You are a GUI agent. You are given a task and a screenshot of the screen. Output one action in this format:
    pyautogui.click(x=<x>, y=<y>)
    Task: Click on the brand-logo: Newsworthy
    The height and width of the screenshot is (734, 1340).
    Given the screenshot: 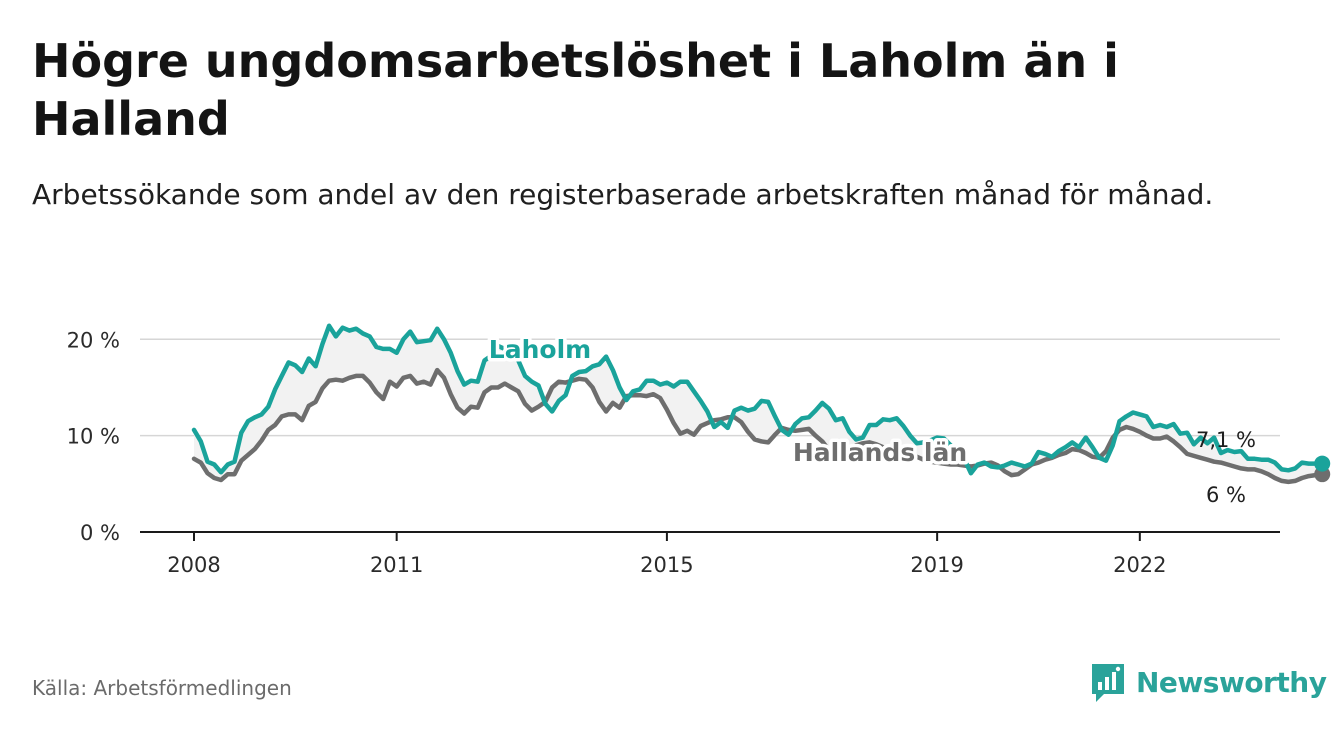 What is the action you would take?
    pyautogui.click(x=1208, y=682)
    